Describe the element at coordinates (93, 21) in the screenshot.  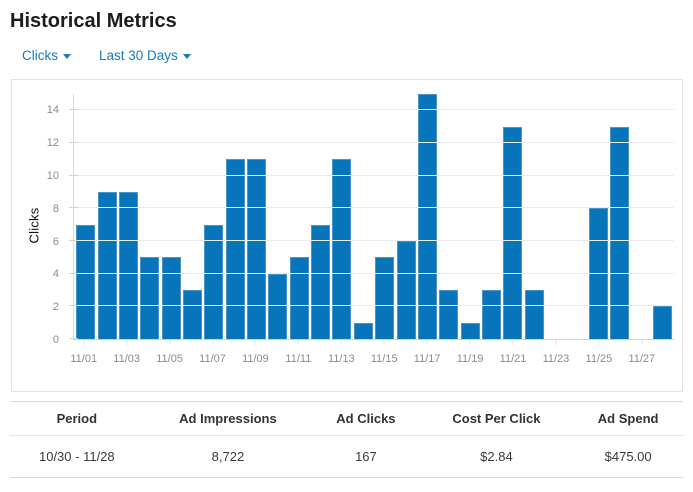
I see `page-title: Historical Metrics` at that location.